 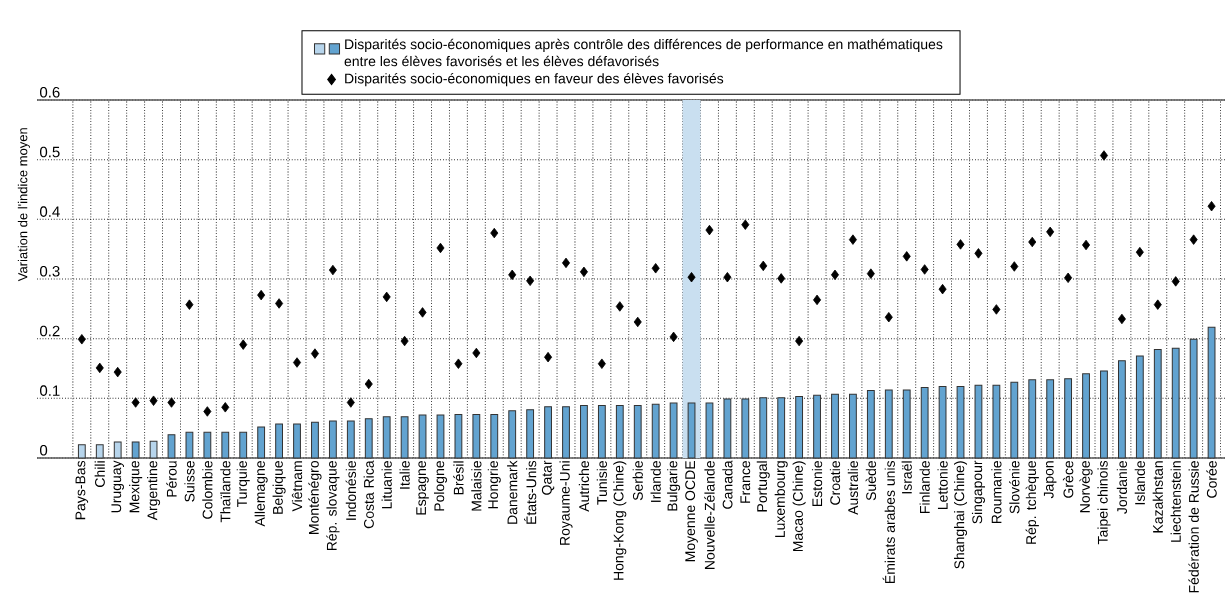 I want to click on x-tick-label: Finlande, so click(x=924, y=487).